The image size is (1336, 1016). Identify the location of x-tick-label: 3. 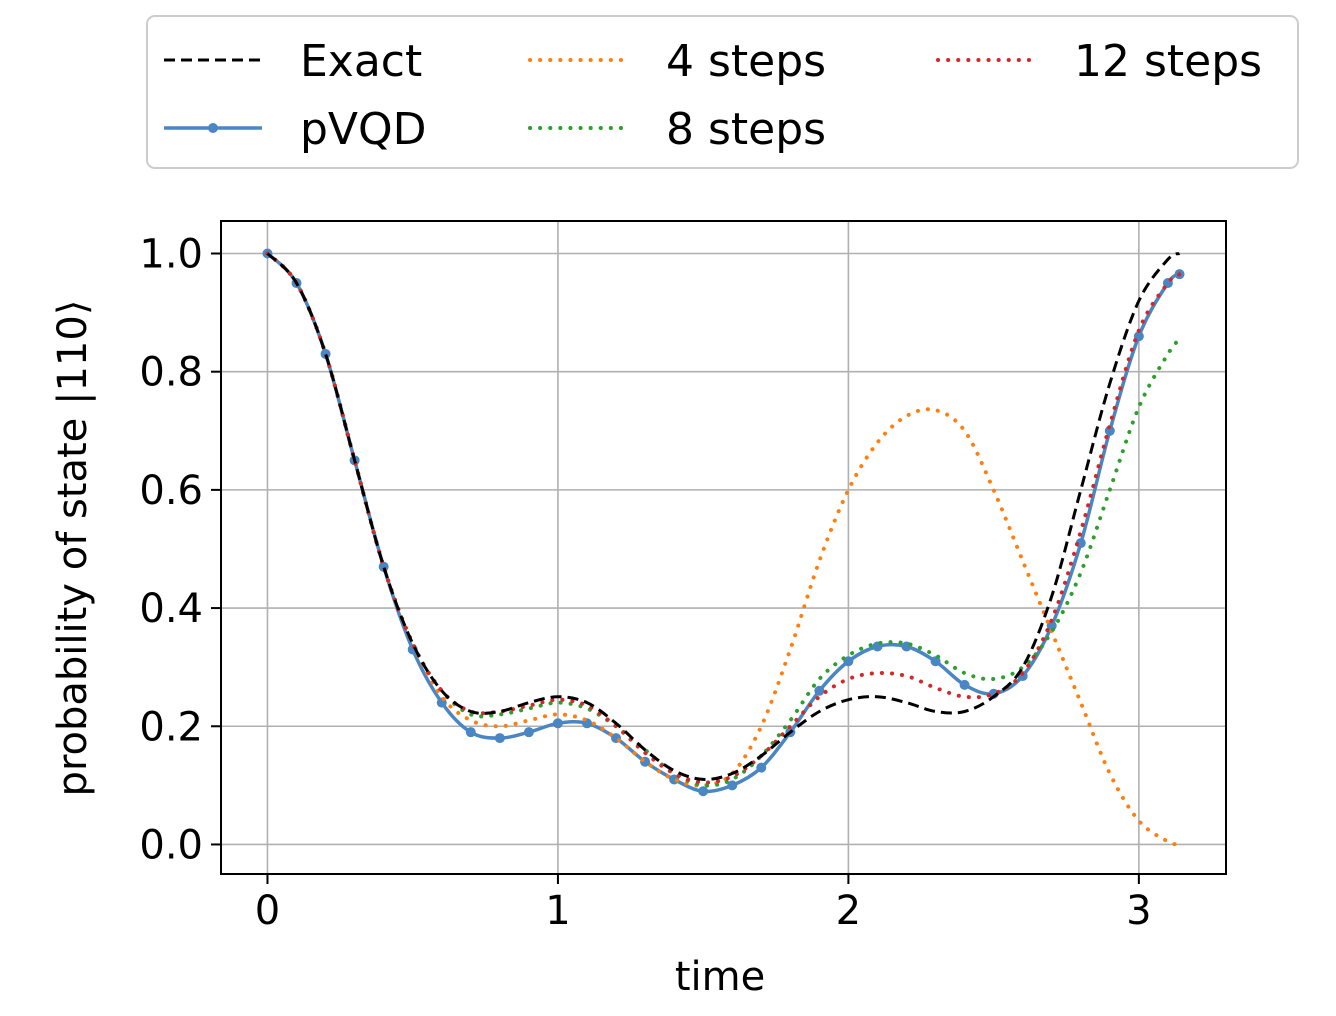
(1138, 911).